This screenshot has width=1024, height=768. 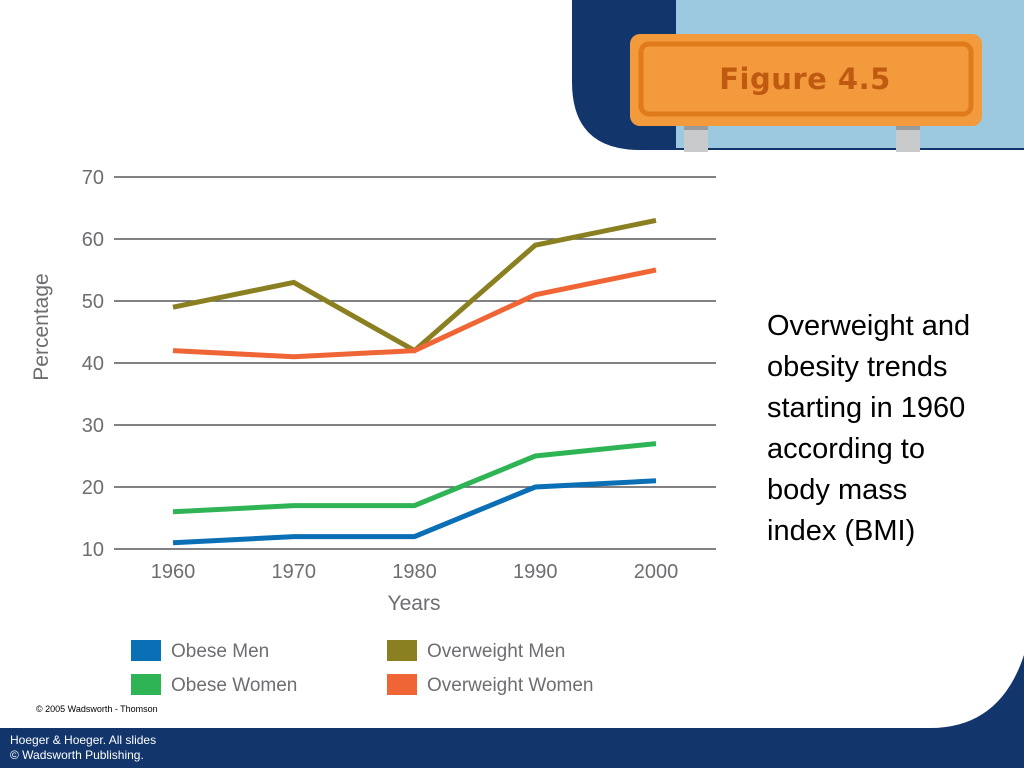 I want to click on figure-sign-label: Figure 4.5, so click(x=805, y=79).